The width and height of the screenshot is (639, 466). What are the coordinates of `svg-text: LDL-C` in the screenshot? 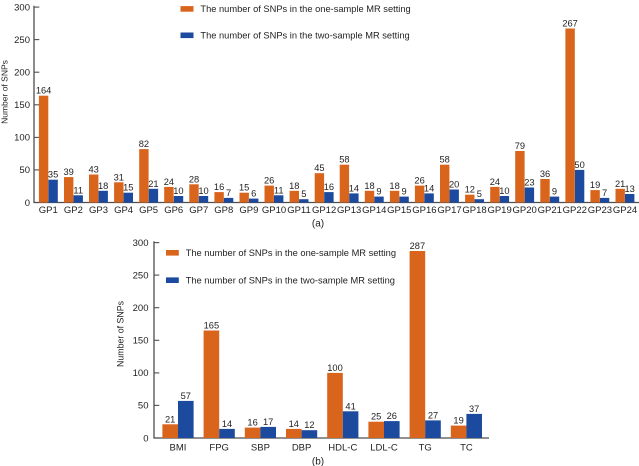 It's located at (384, 448).